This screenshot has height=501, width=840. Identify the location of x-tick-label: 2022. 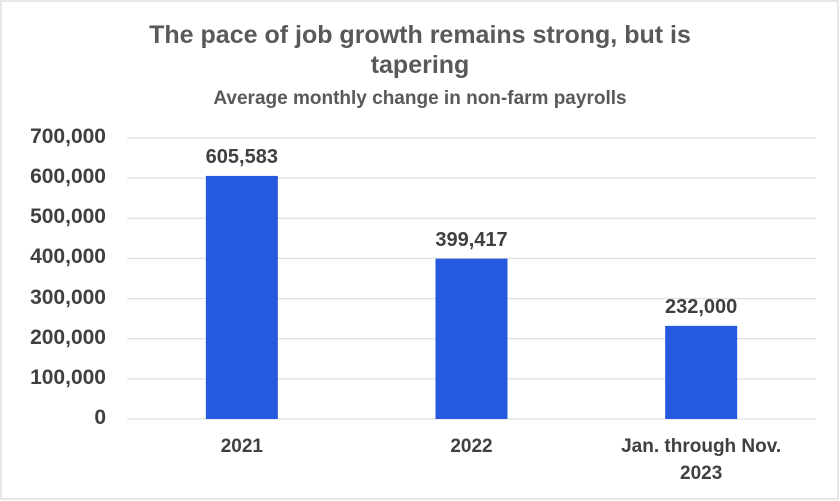
(471, 446).